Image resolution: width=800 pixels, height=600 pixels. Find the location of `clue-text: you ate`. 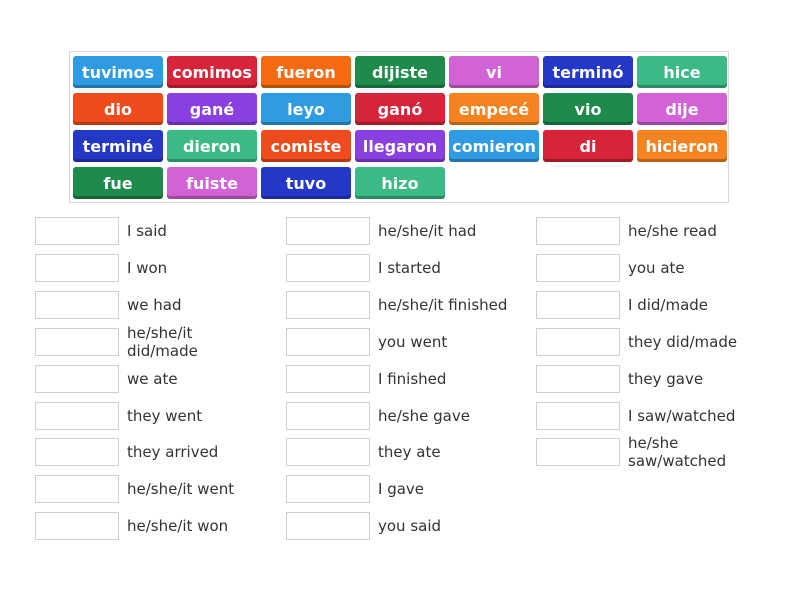

clue-text: you ate is located at coordinates (656, 267).